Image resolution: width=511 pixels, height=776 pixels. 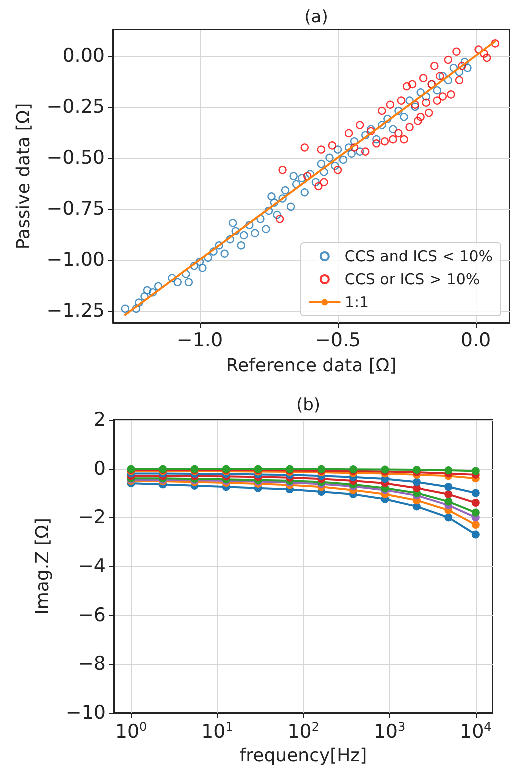 I want to click on chart-title: (a), so click(x=316, y=18).